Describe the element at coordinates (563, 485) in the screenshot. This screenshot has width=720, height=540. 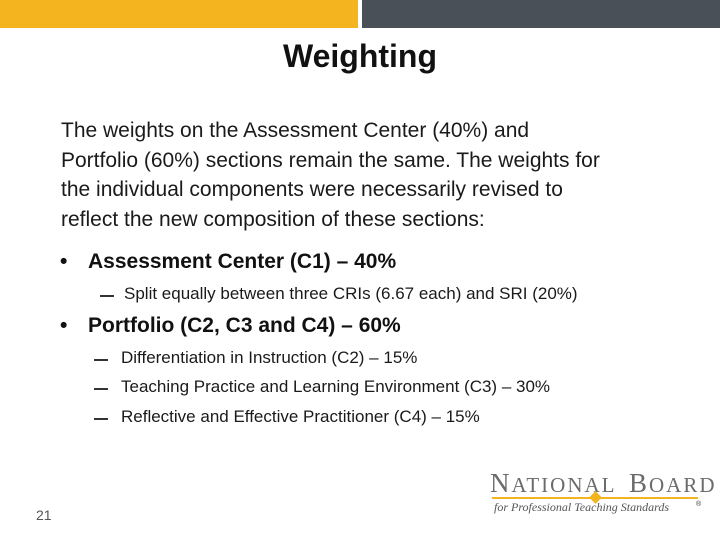
I see `logo-word-national: ATIONAL` at that location.